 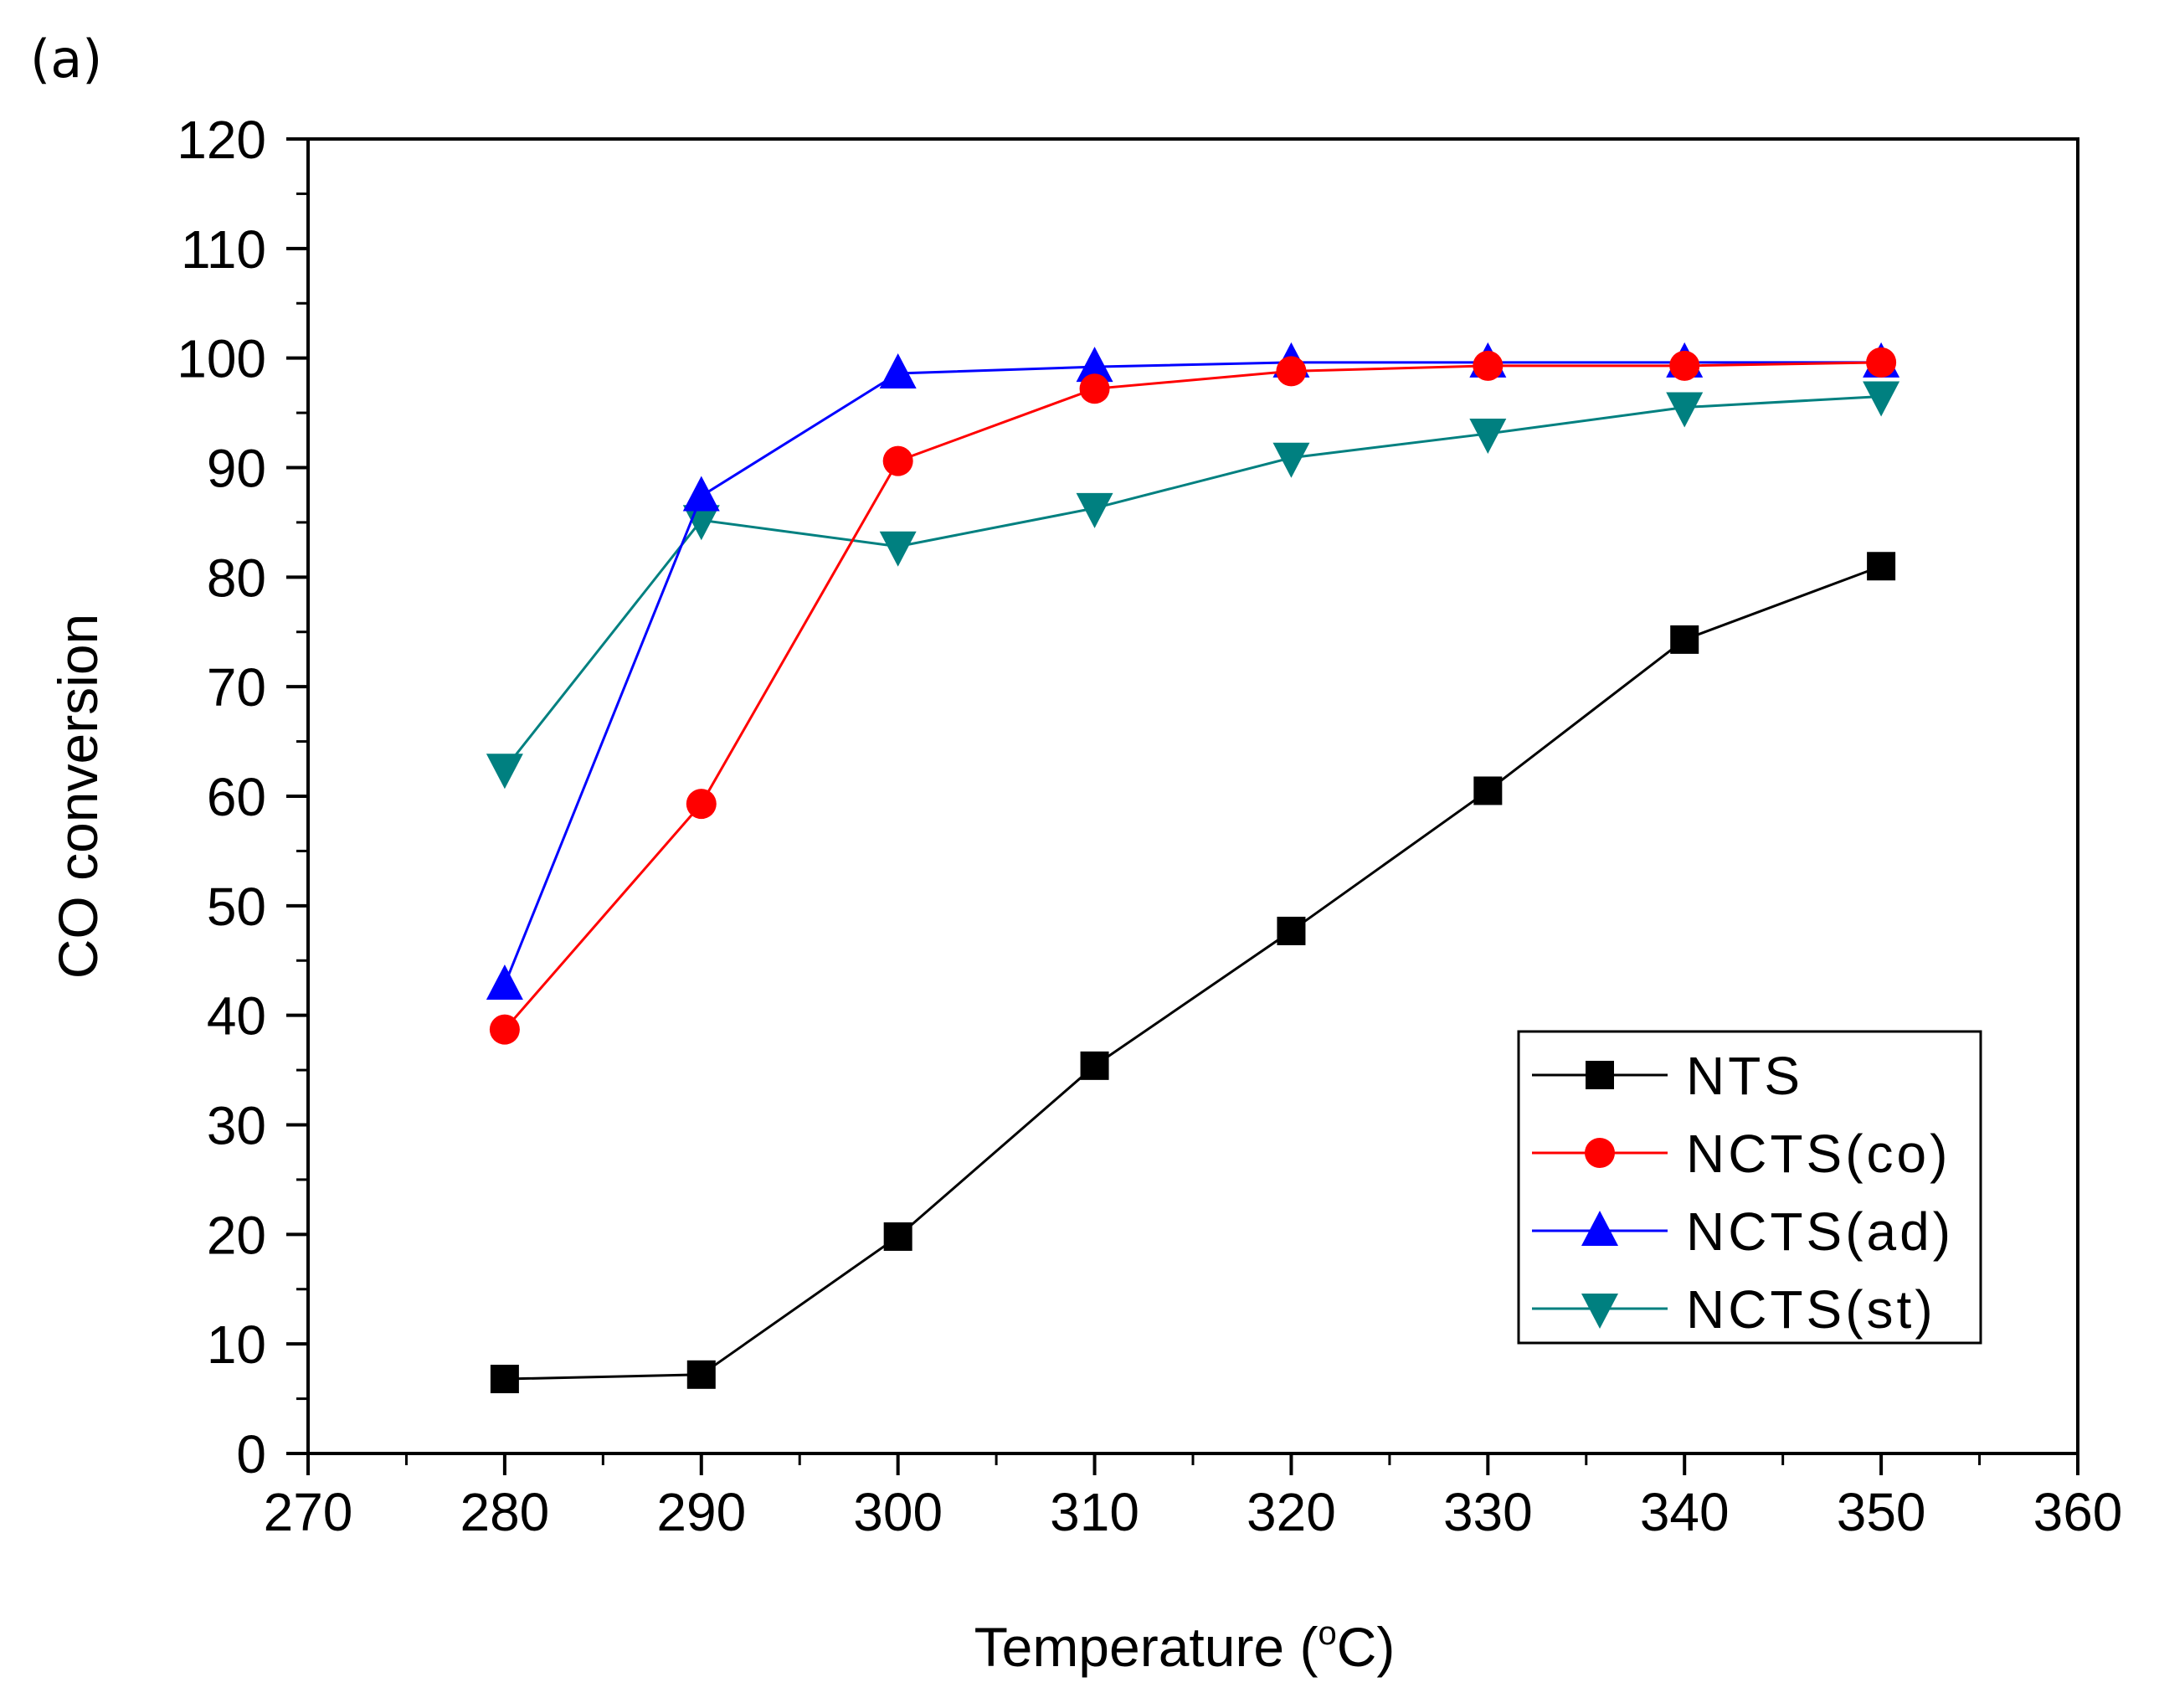 I want to click on y-tick-label: 110, so click(x=223, y=249).